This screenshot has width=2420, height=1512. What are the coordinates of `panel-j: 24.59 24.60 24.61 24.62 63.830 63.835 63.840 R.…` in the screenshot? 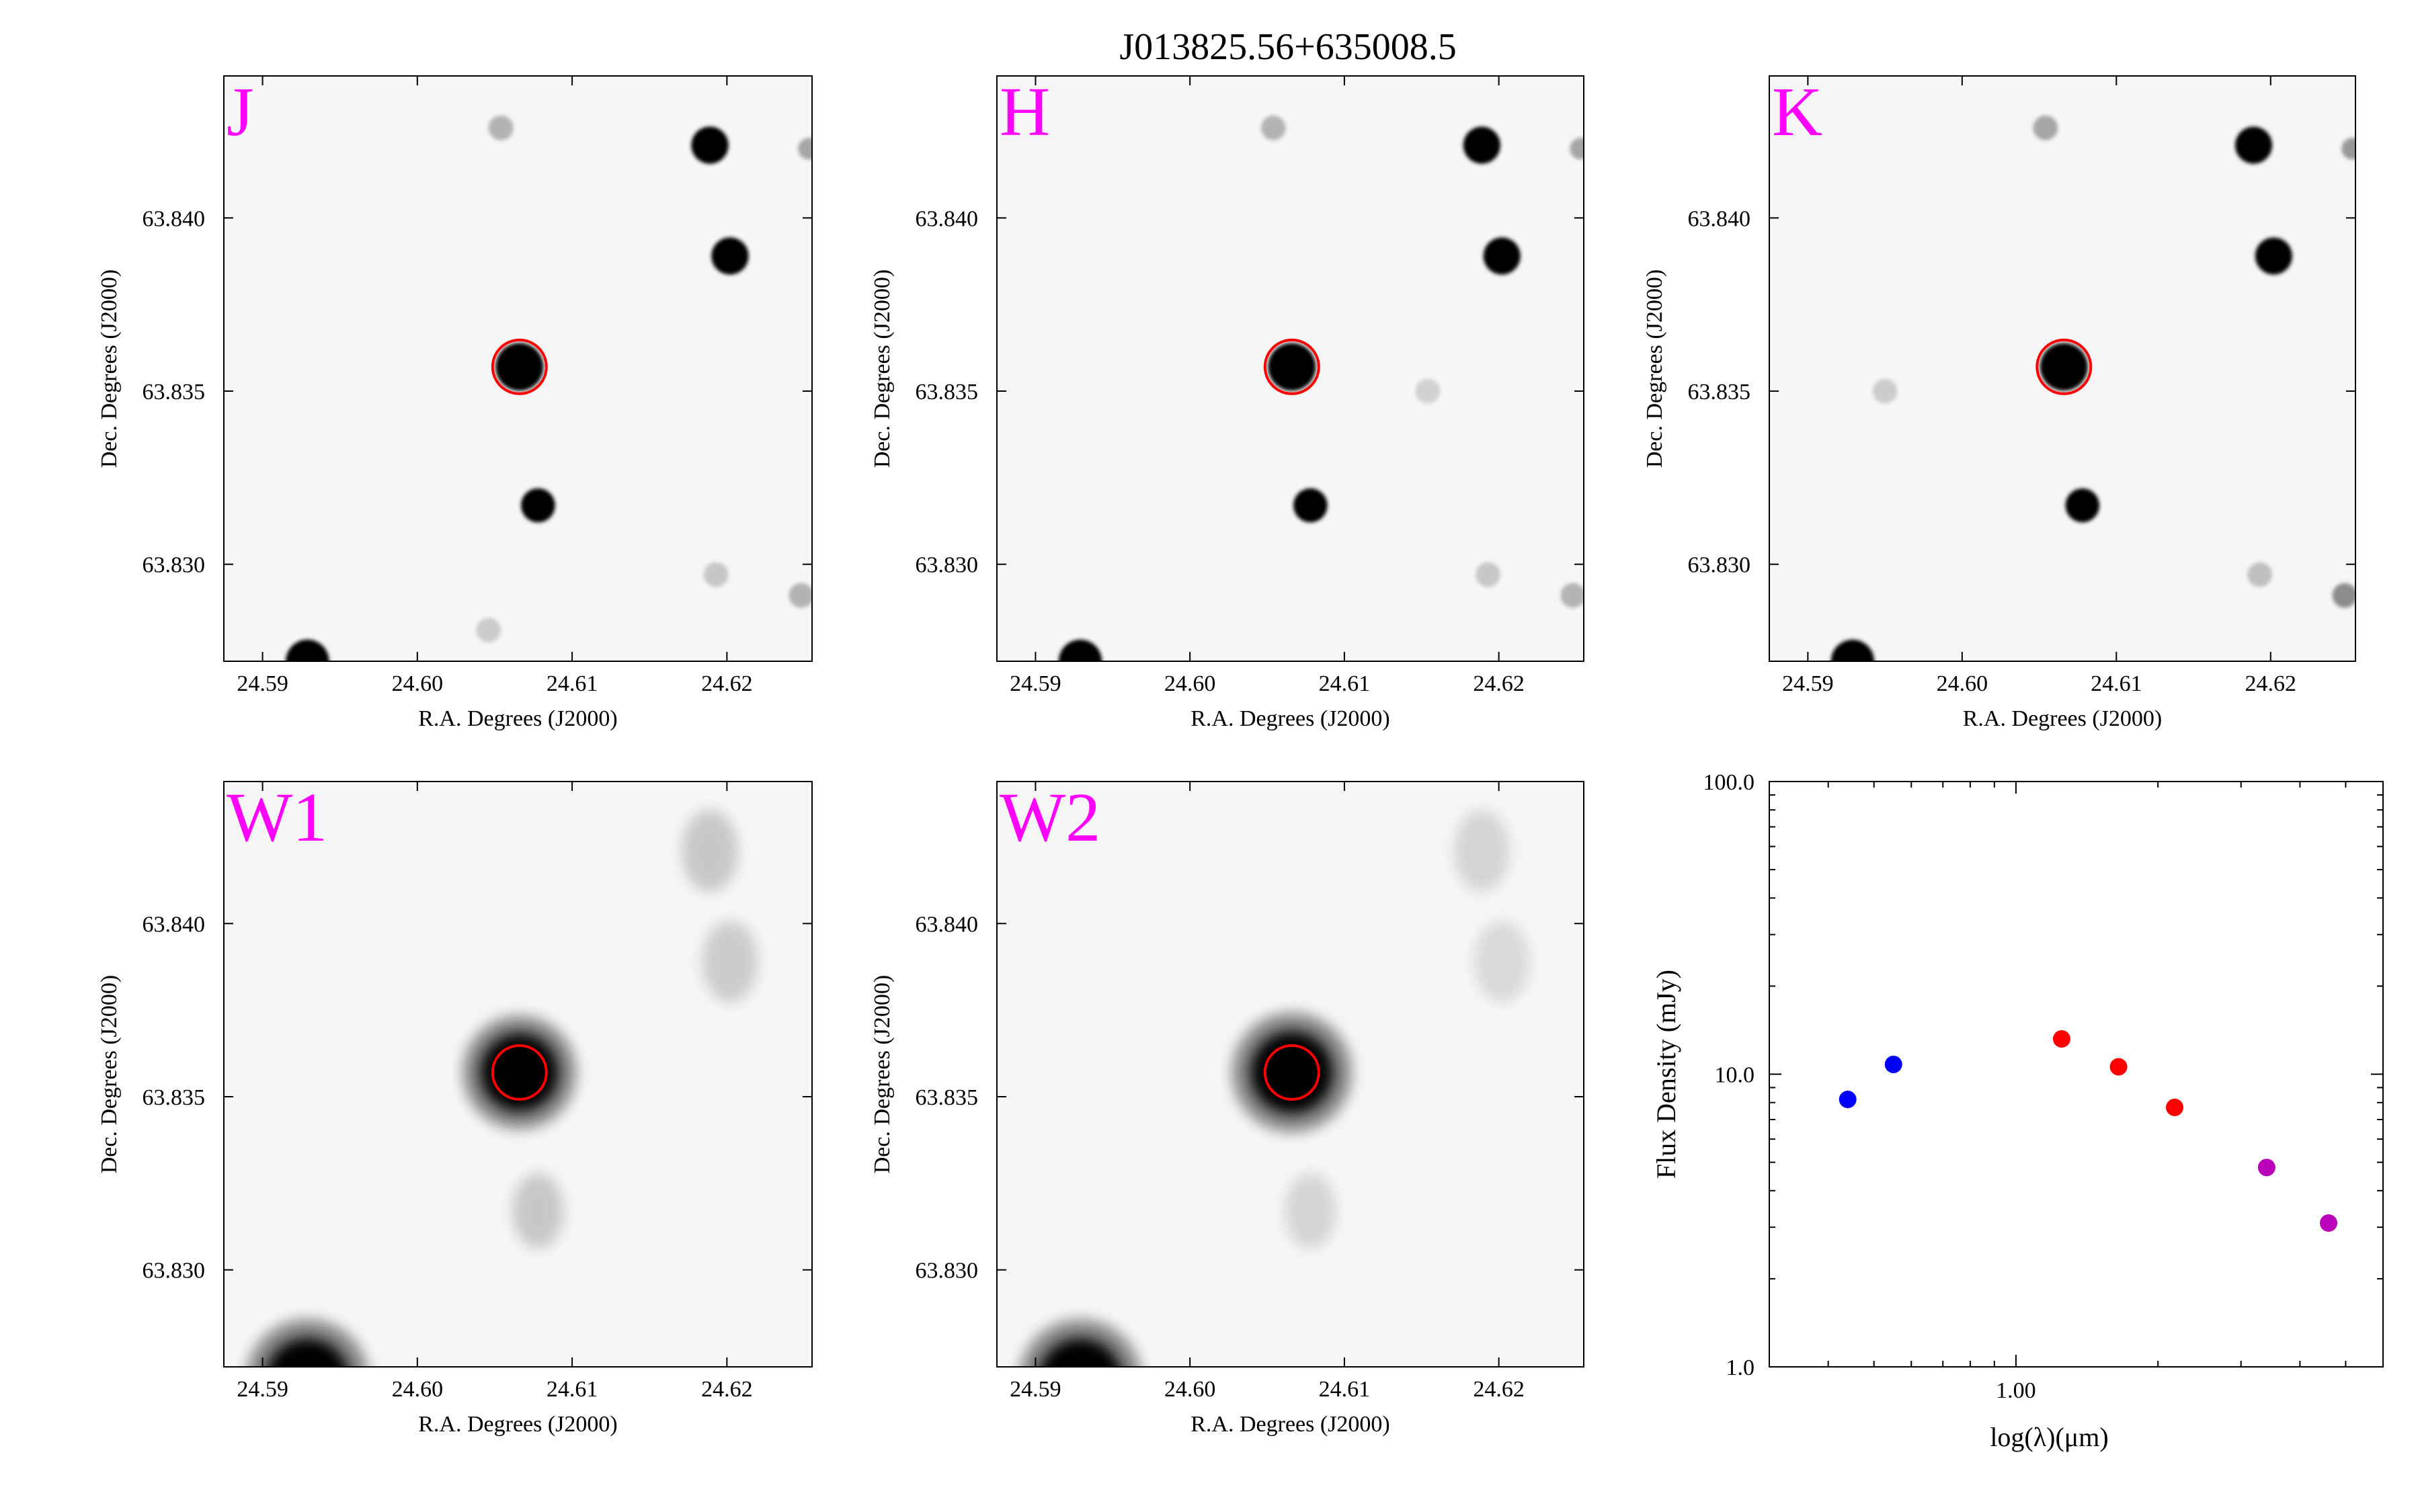 It's located at (455, 402).